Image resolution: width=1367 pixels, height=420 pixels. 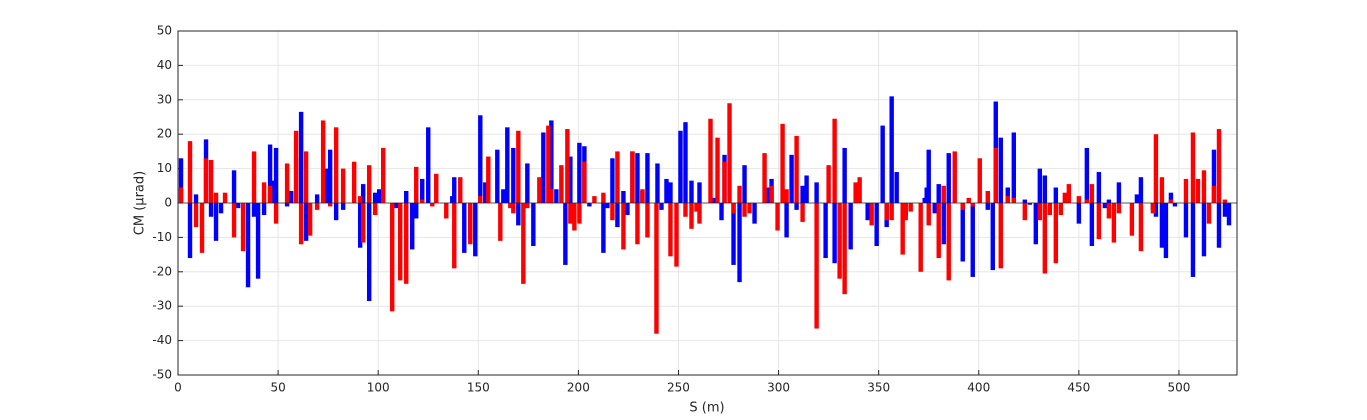 What do you see at coordinates (178, 388) in the screenshot?
I see `x-tick-label: 0` at bounding box center [178, 388].